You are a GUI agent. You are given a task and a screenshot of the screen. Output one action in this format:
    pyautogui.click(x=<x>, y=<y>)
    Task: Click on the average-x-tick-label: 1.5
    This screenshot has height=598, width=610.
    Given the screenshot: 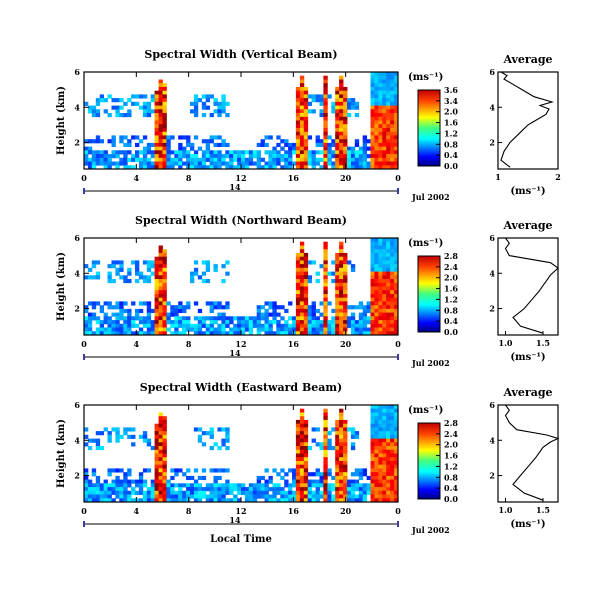 What is the action you would take?
    pyautogui.click(x=543, y=510)
    